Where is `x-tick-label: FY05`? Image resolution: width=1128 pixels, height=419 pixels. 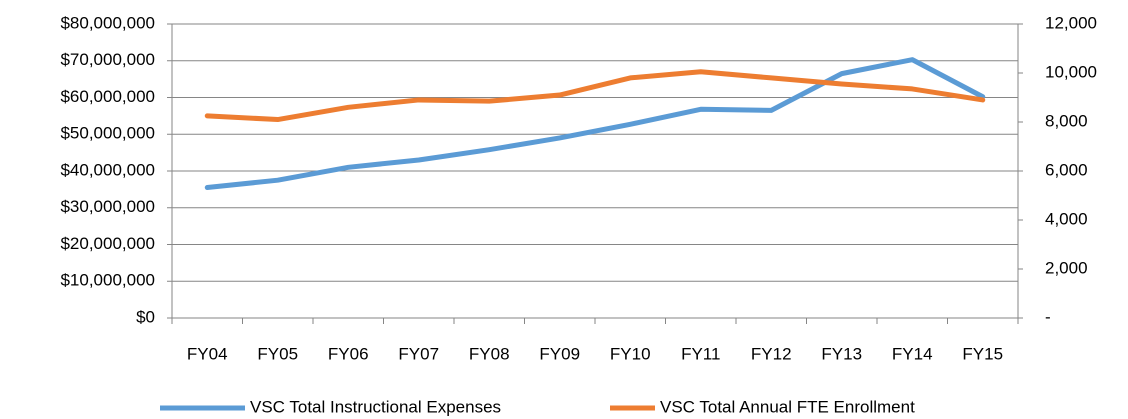
x-tick-label: FY05 is located at coordinates (277, 353).